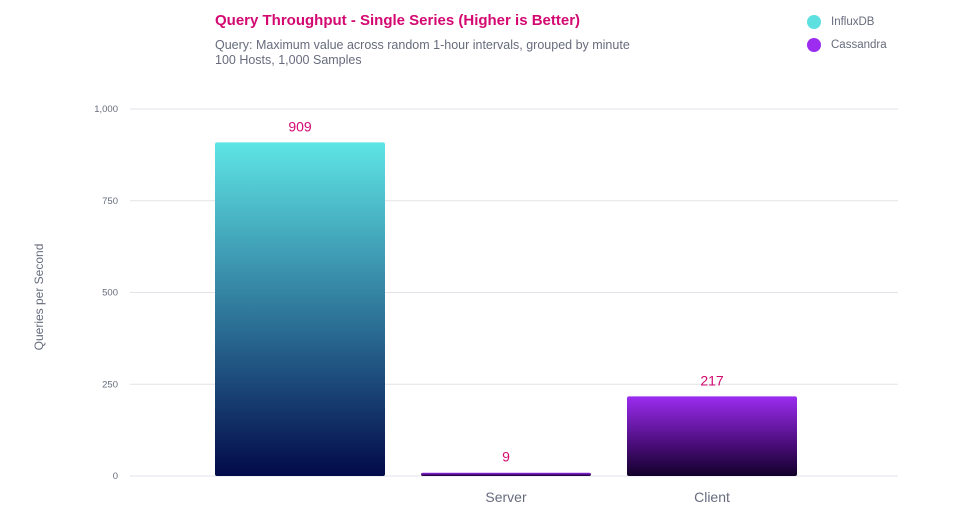 This screenshot has height=526, width=970. I want to click on legend-item-cassandra: Cassandra, so click(847, 45).